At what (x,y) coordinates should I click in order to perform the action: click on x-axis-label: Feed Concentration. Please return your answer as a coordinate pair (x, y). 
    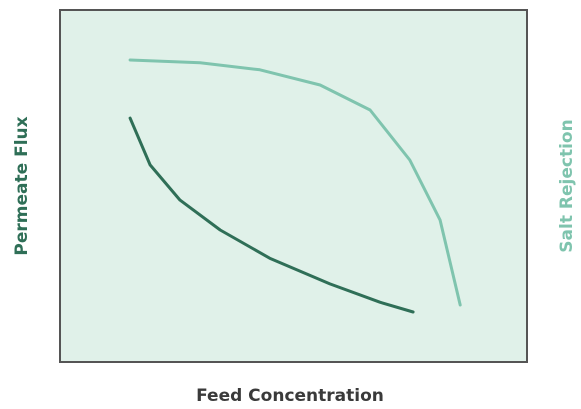
    Looking at the image, I should click on (290, 396).